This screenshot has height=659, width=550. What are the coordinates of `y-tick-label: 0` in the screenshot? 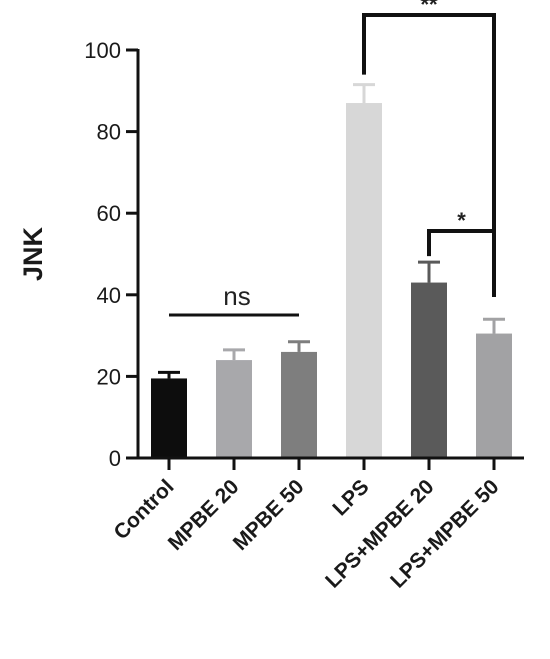 It's located at (115, 458).